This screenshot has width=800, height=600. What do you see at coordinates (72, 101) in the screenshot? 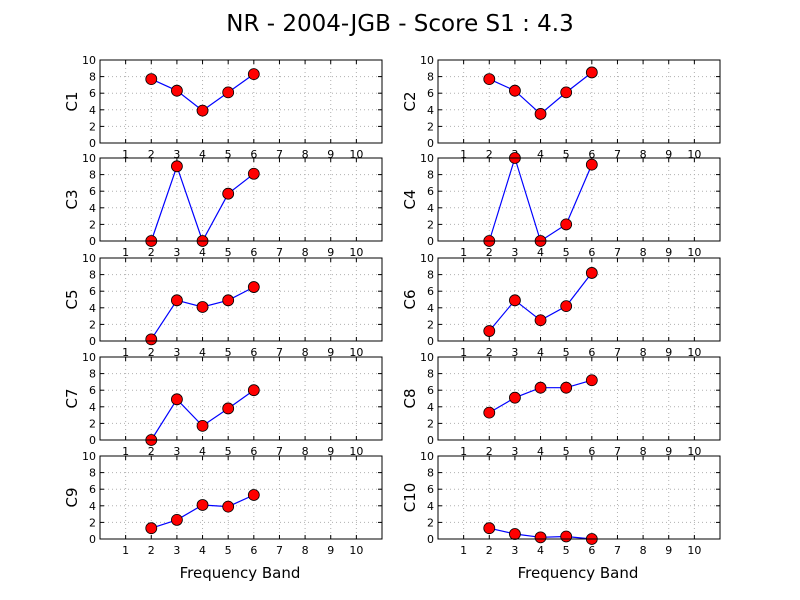
I see `y-axis-label: C1` at bounding box center [72, 101].